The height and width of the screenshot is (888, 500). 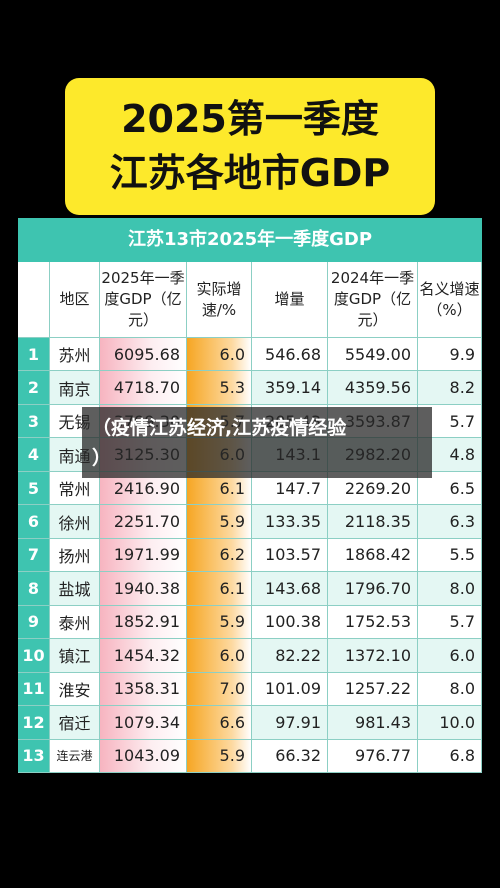 What do you see at coordinates (34, 589) in the screenshot?
I see `table-cell: 8` at bounding box center [34, 589].